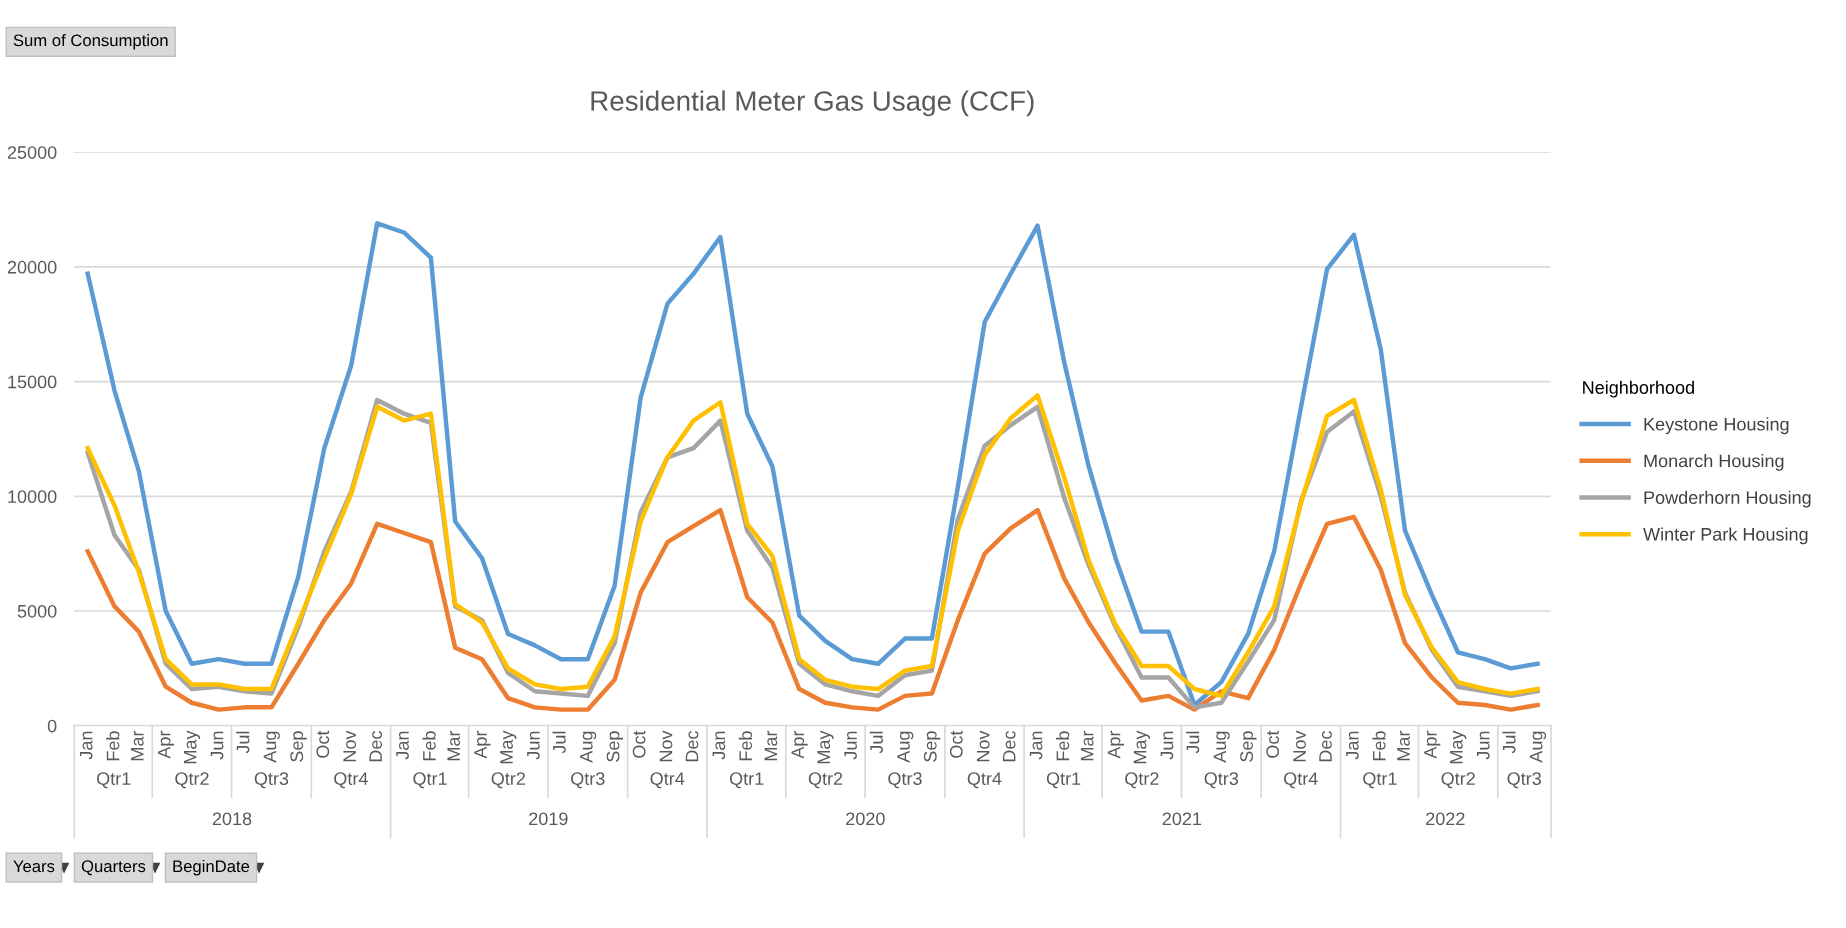  I want to click on text: 2021, so click(1182, 819).